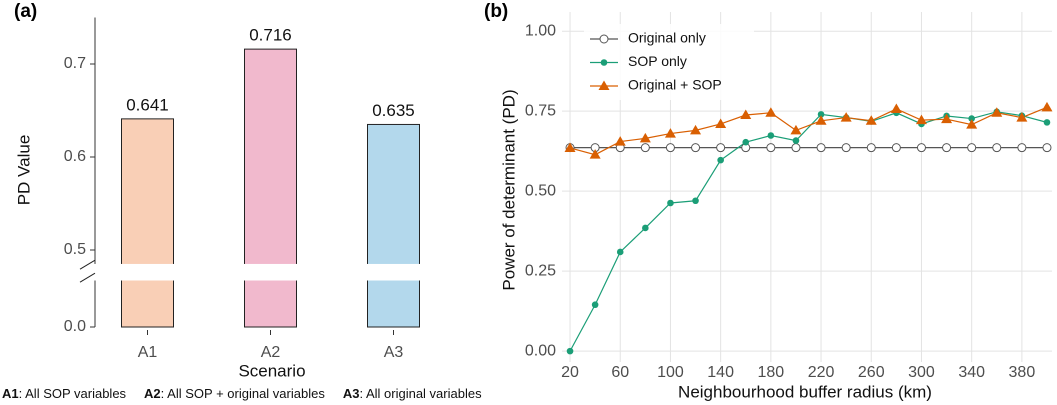 Image resolution: width=1057 pixels, height=405 pixels. What do you see at coordinates (73, 393) in the screenshot?
I see `caption-text: : All SOP variables` at bounding box center [73, 393].